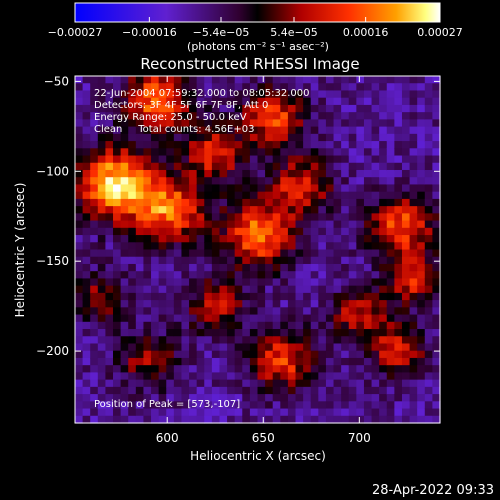 The height and width of the screenshot is (500, 500). I want to click on y-tick-label: −50, so click(56, 81).